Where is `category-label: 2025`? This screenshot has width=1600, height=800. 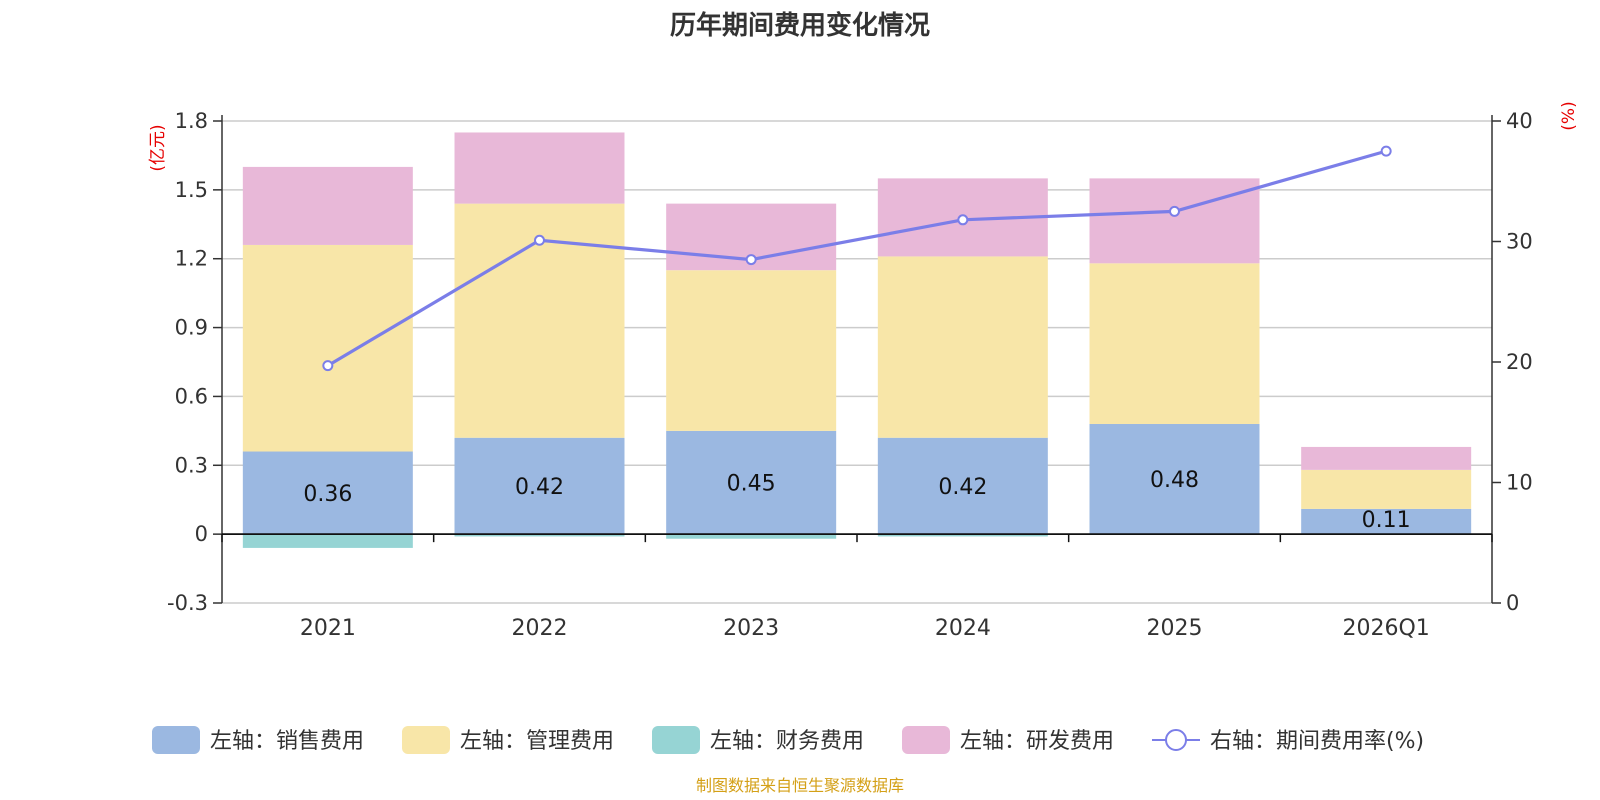 category-label: 2025 is located at coordinates (1175, 628).